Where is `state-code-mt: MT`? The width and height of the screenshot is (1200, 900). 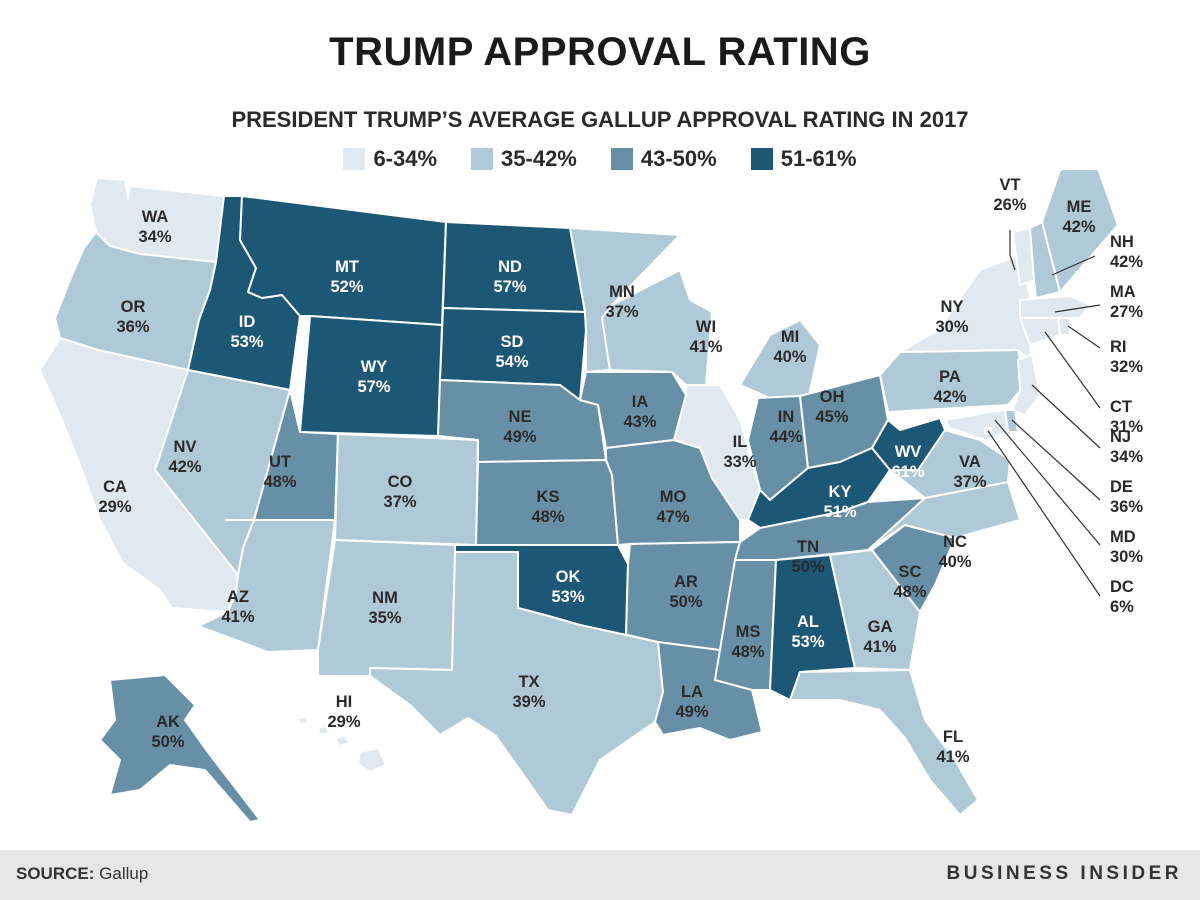 state-code-mt: MT is located at coordinates (347, 267).